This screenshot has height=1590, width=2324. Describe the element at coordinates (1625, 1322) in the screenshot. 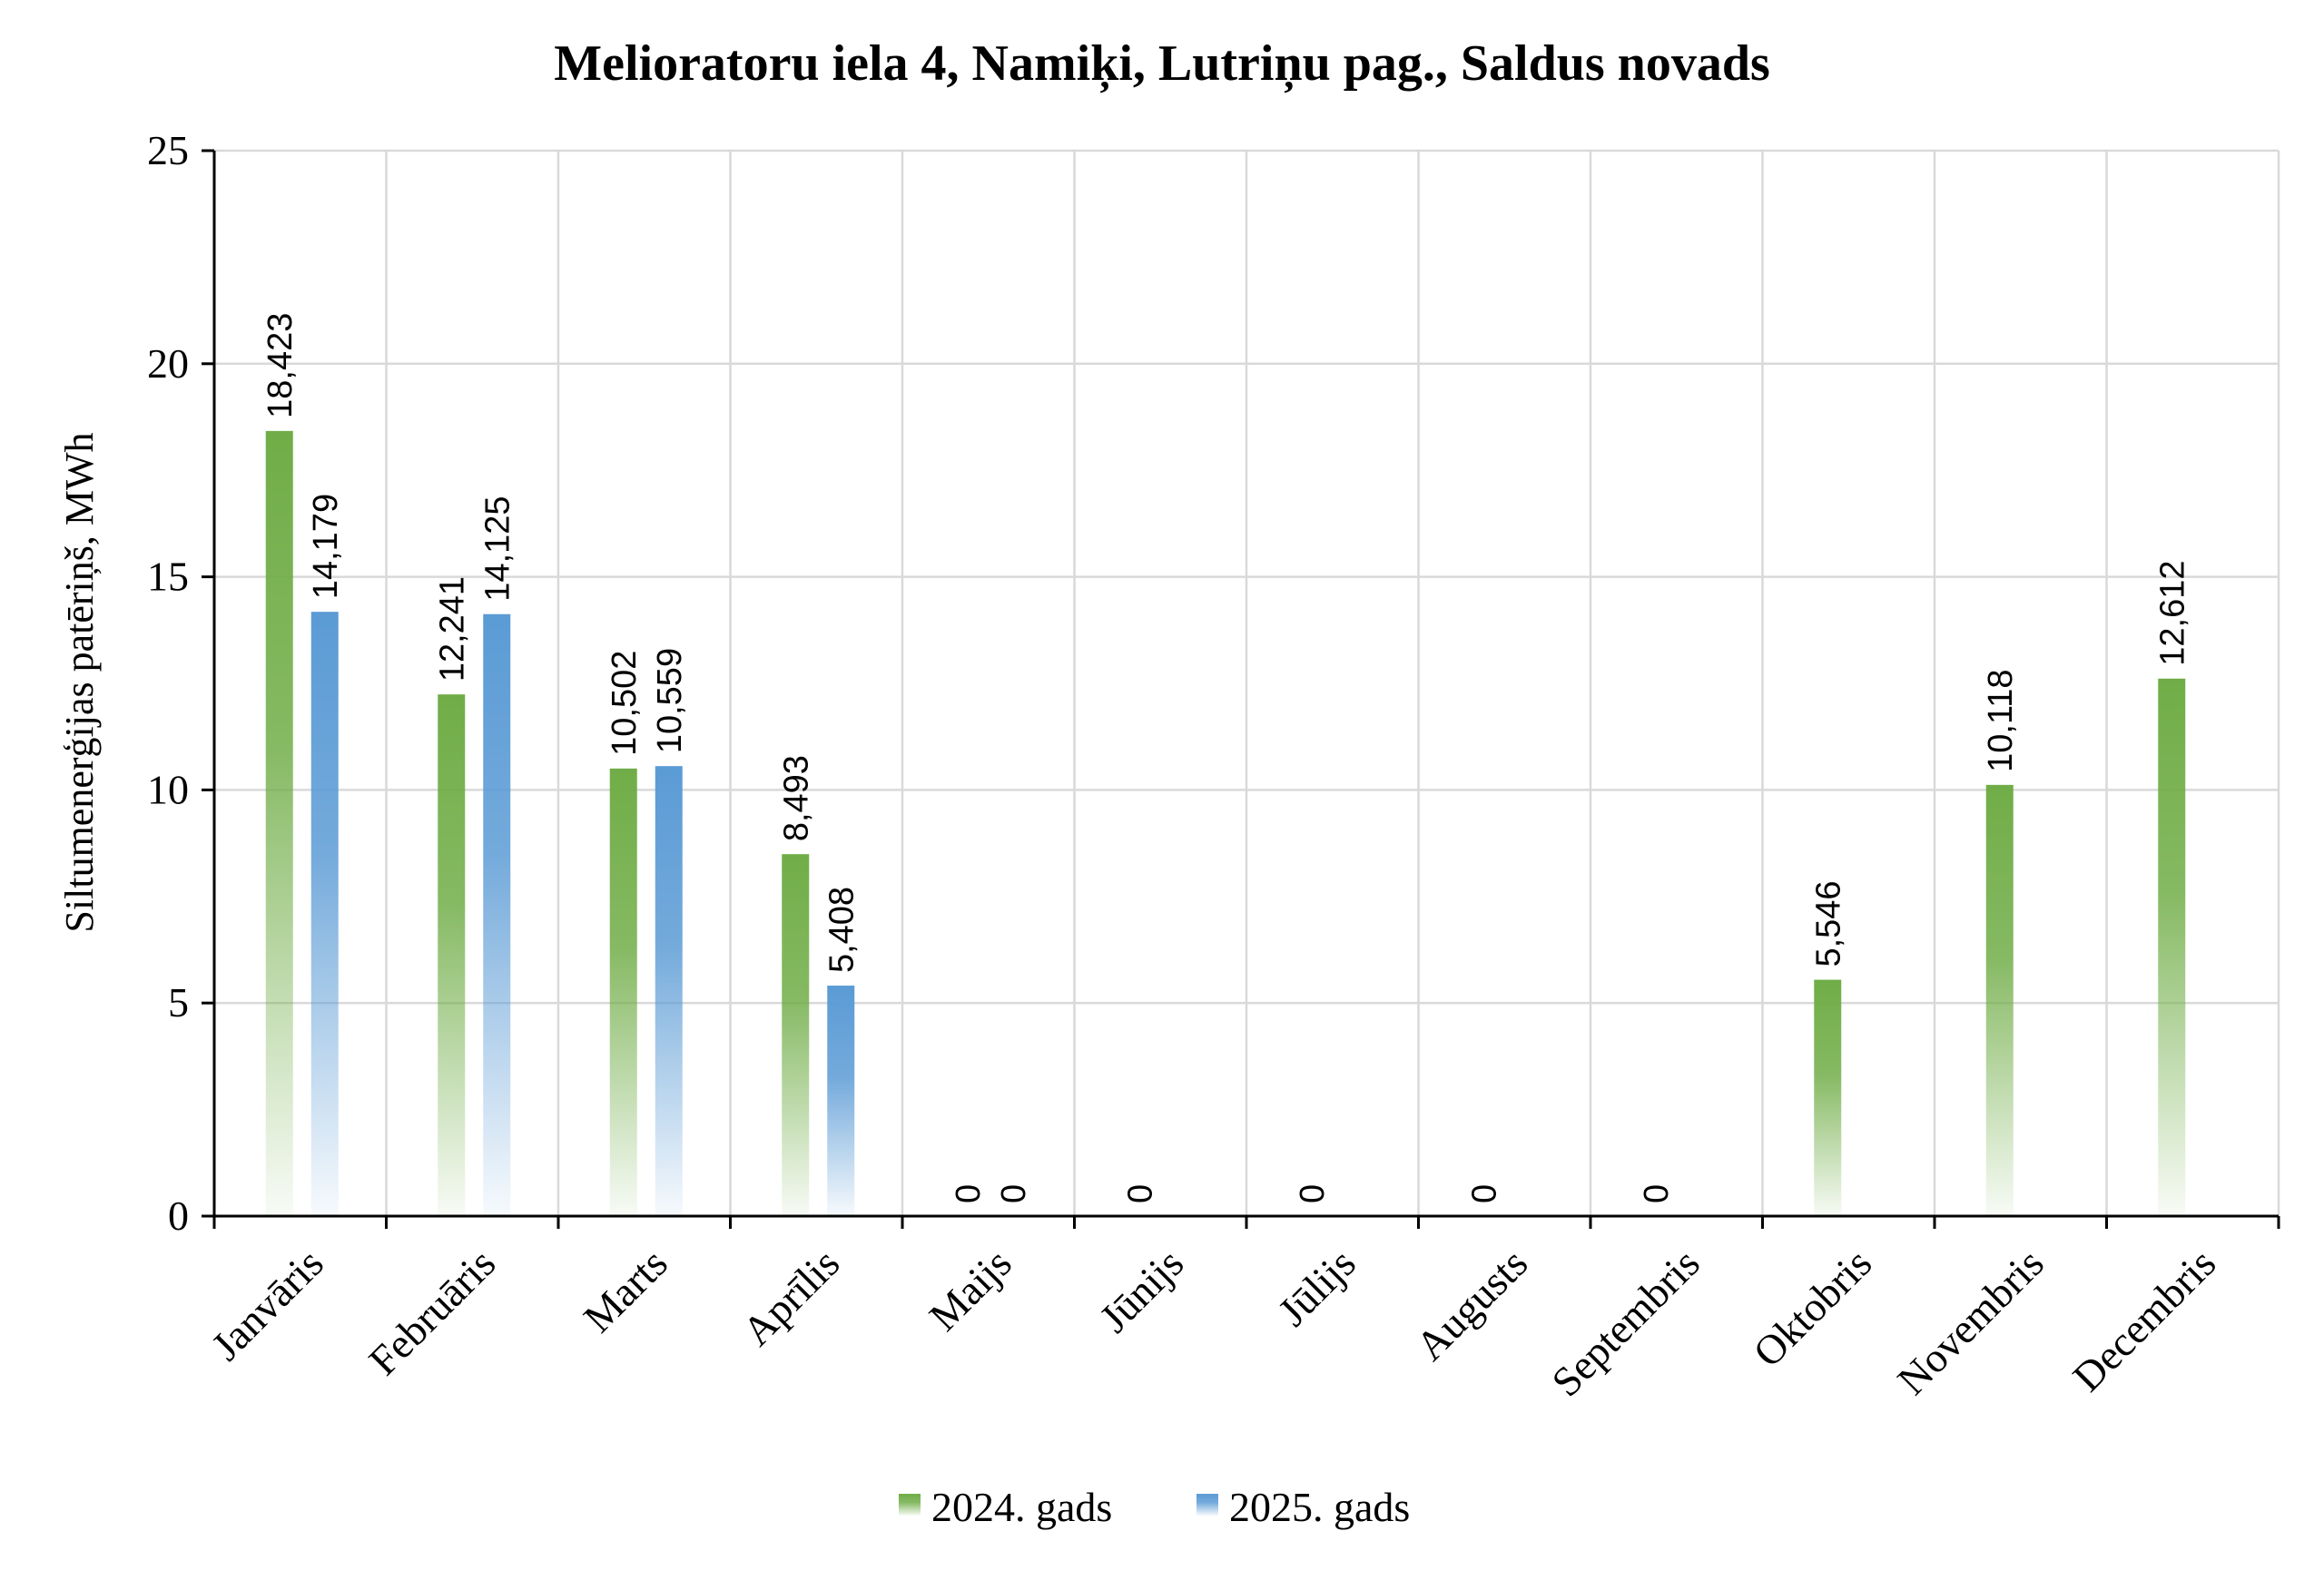

I see `x-tick-label: Septembris` at that location.